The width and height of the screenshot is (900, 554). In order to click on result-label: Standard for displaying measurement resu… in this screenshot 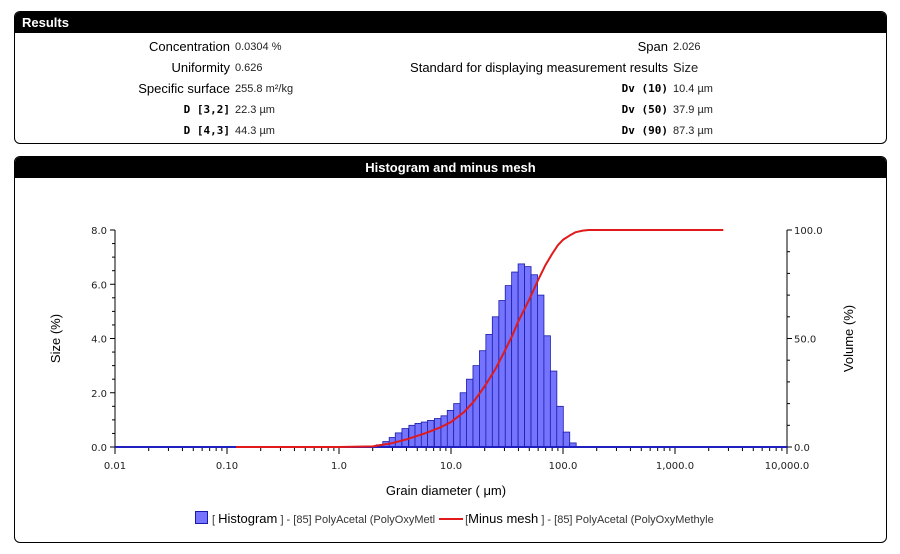, I will do `click(539, 67)`.